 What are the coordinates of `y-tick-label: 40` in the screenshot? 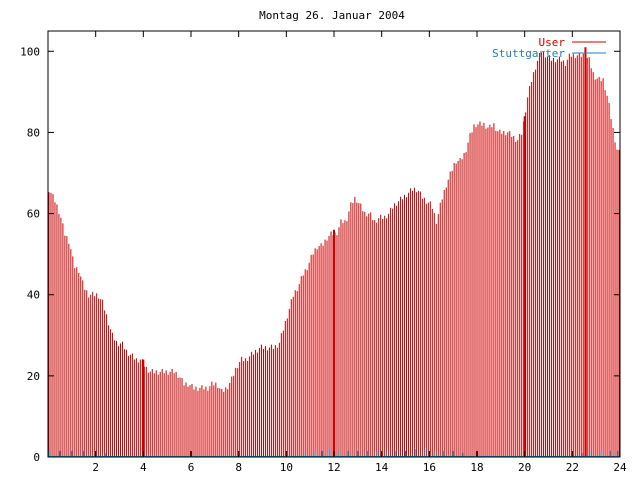 It's located at (33, 295).